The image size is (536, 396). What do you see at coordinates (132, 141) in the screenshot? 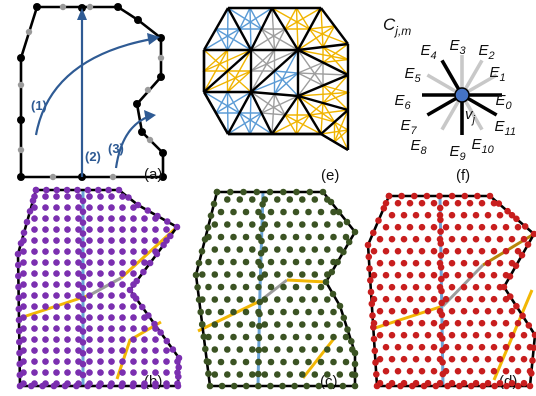
I see `path-3-arrow` at bounding box center [132, 141].